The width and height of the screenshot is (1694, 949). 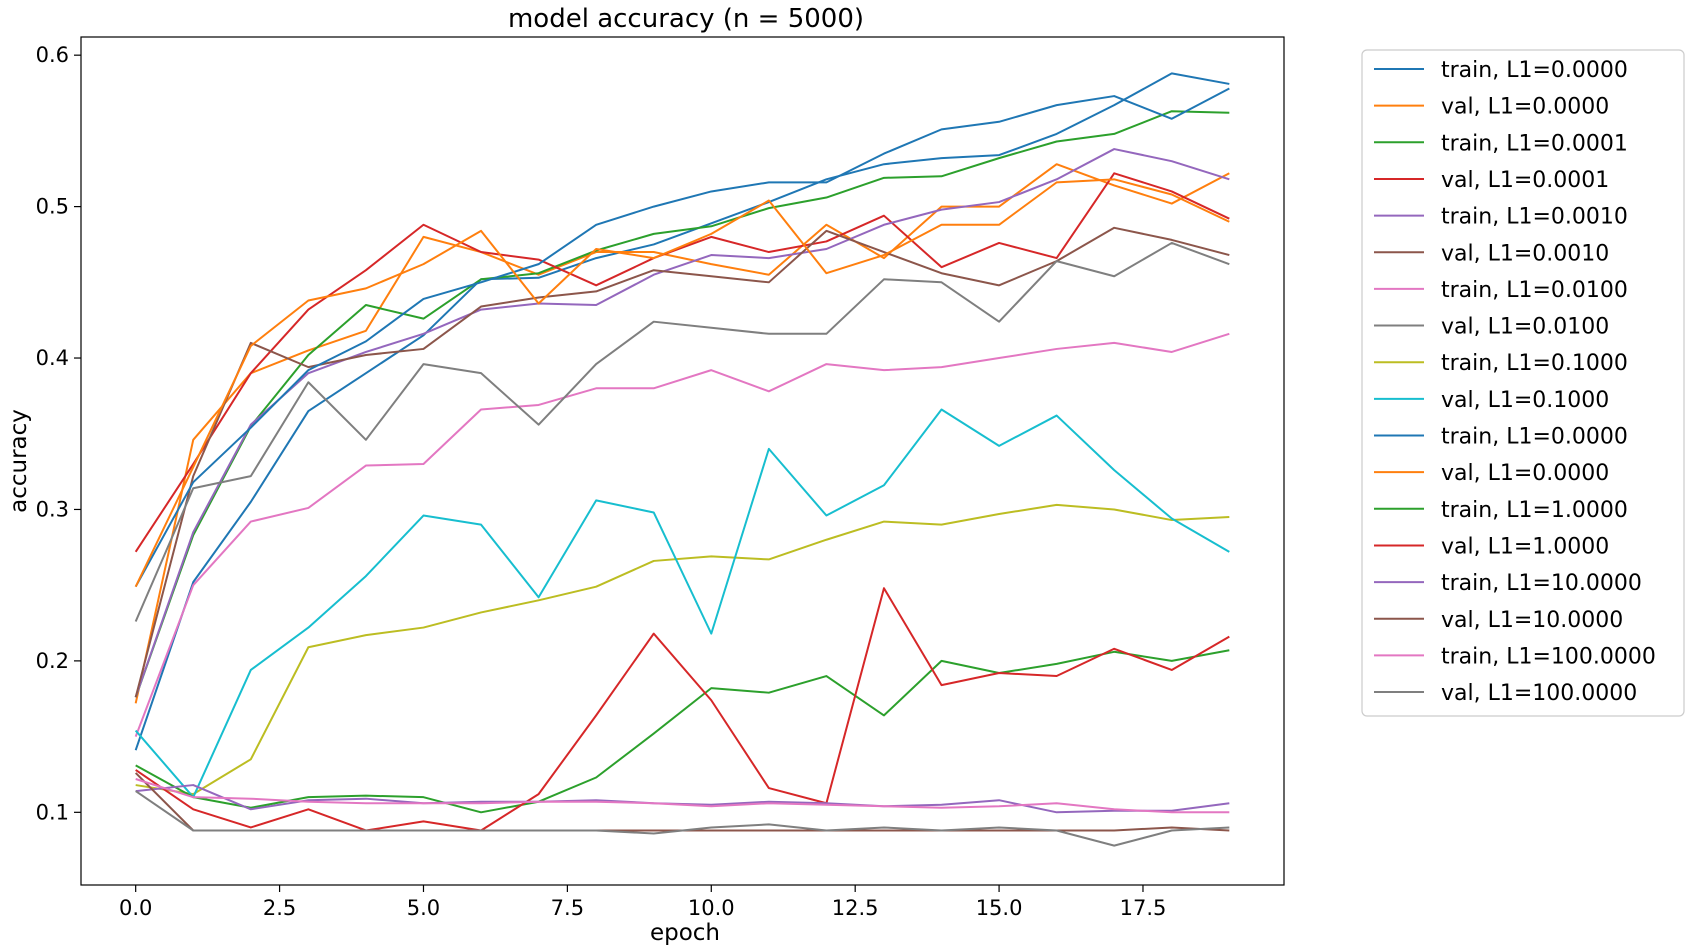 I want to click on x-tick-label: 12.5, so click(x=855, y=908).